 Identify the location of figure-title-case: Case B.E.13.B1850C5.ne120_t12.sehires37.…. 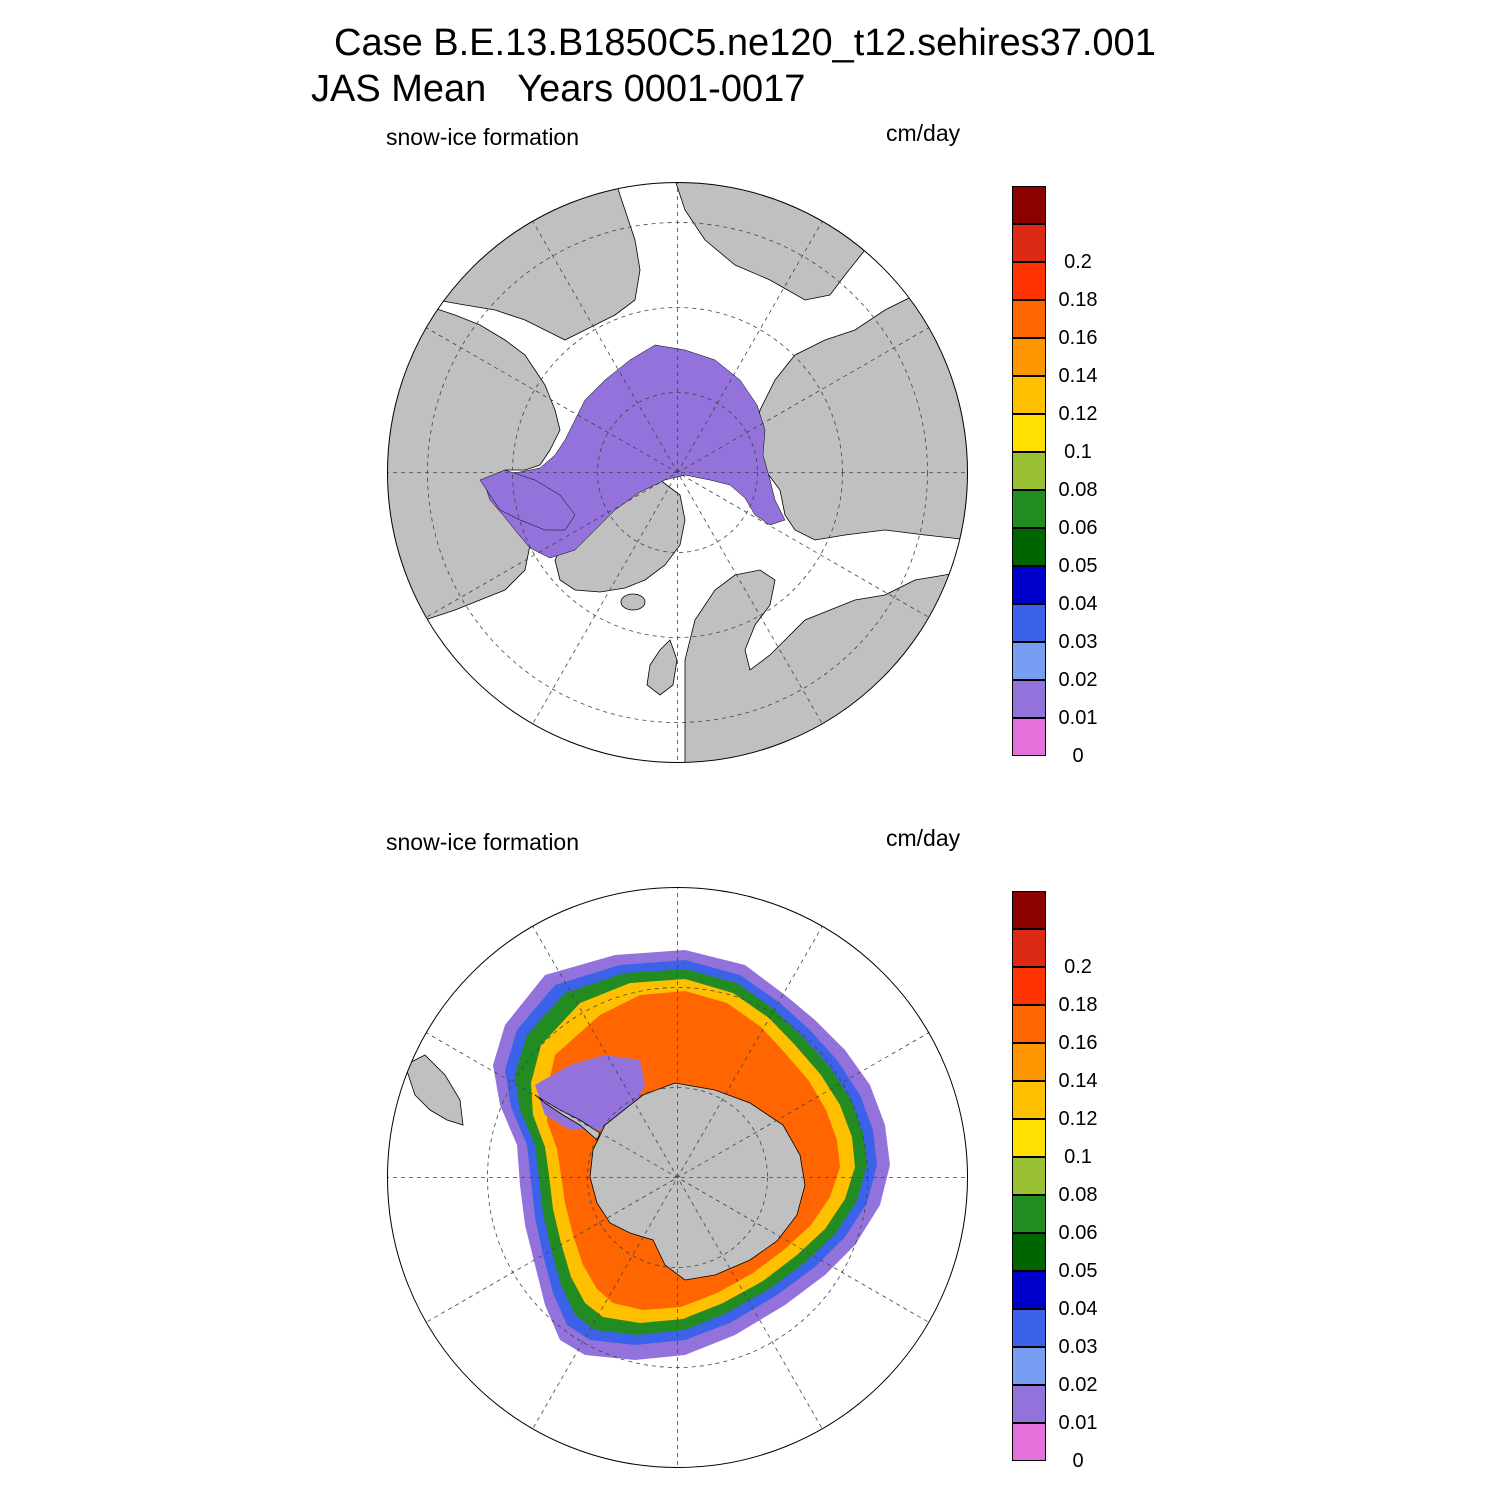
(745, 43).